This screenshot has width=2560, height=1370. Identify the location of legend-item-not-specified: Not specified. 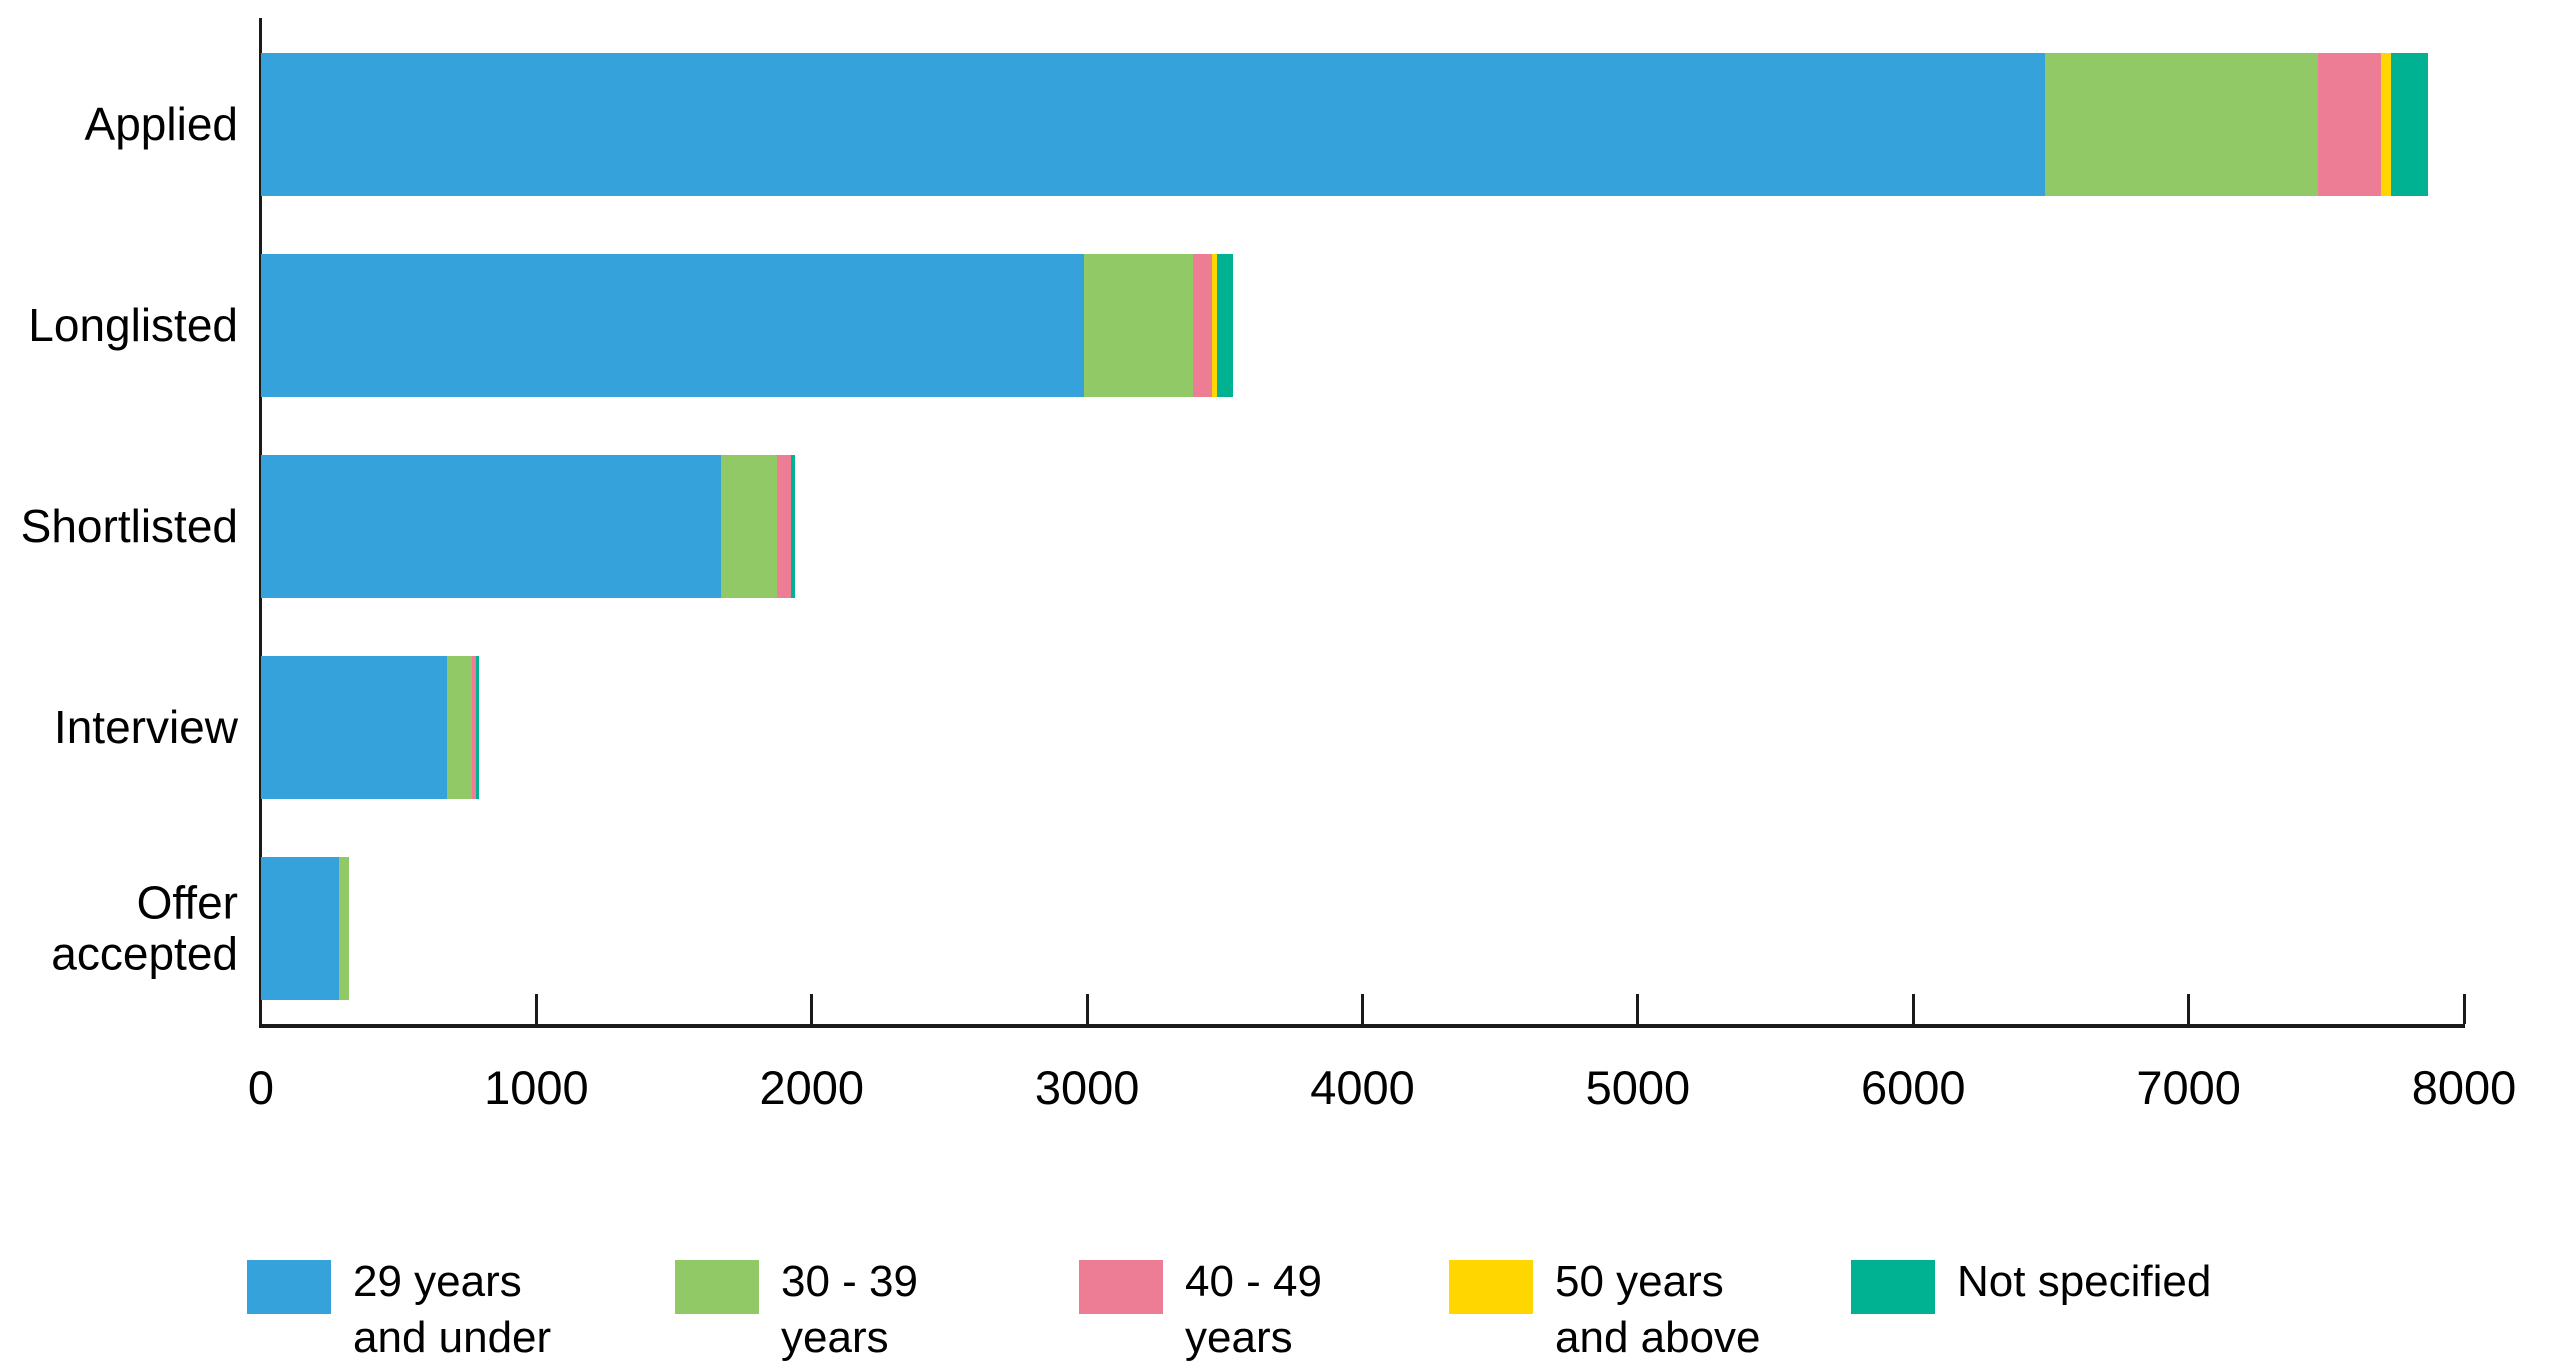
(2031, 1284).